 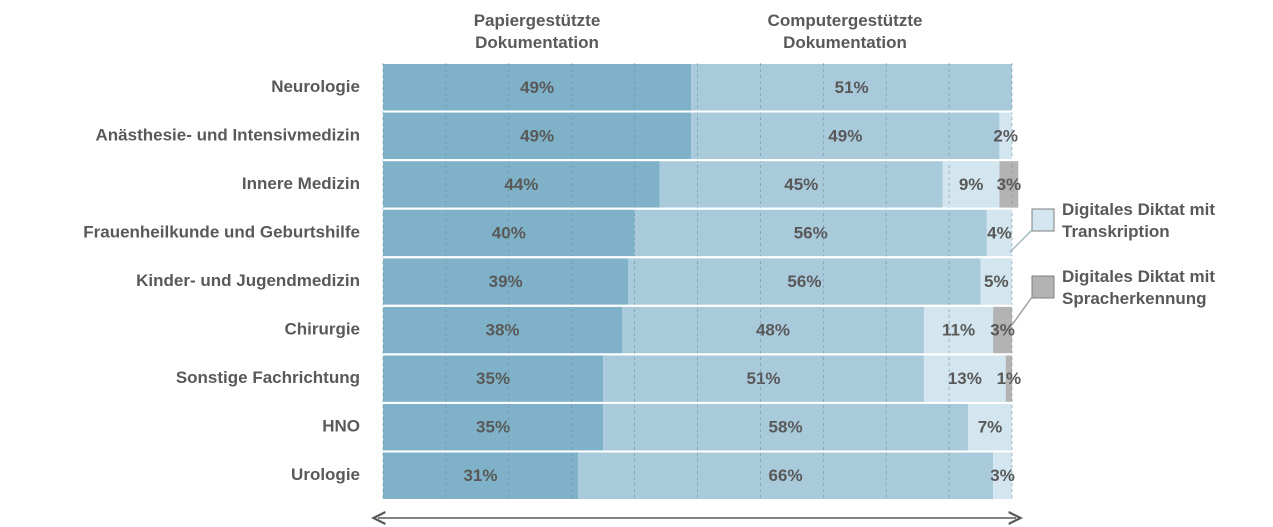 I want to click on category-label: Chirurgie, so click(x=322, y=329).